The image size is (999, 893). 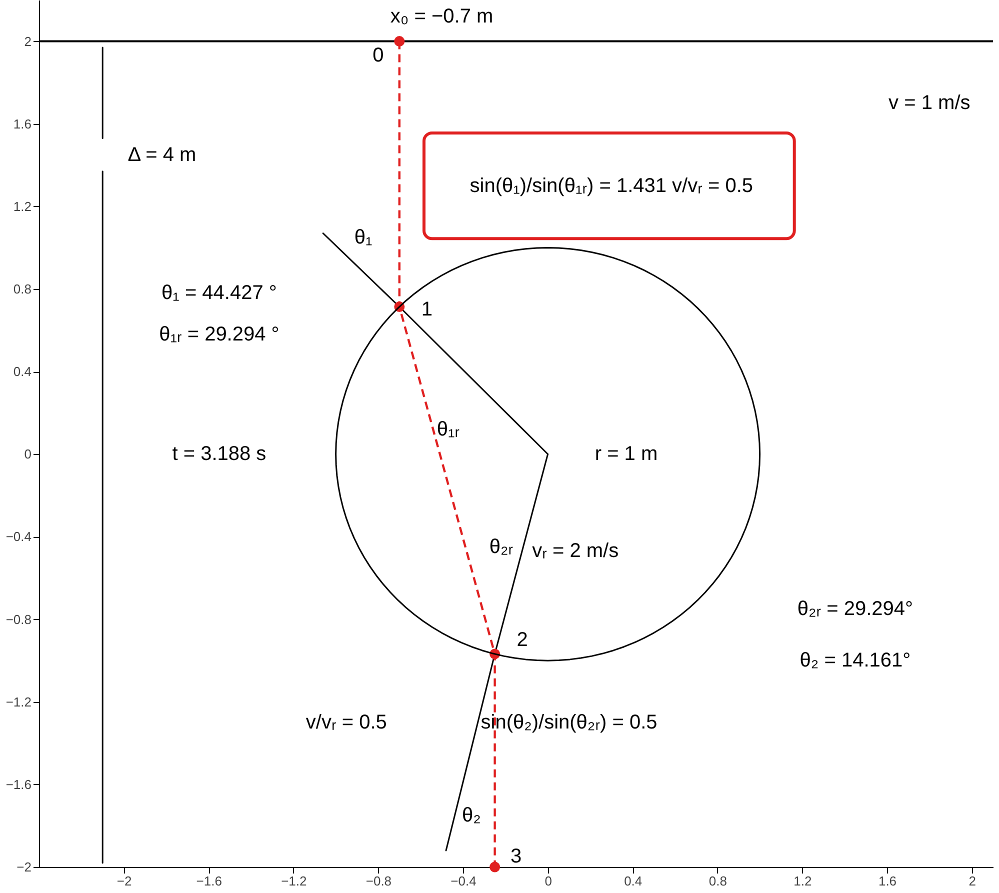 I want to click on annotation: θ₂ = 14.161°, so click(x=855, y=661).